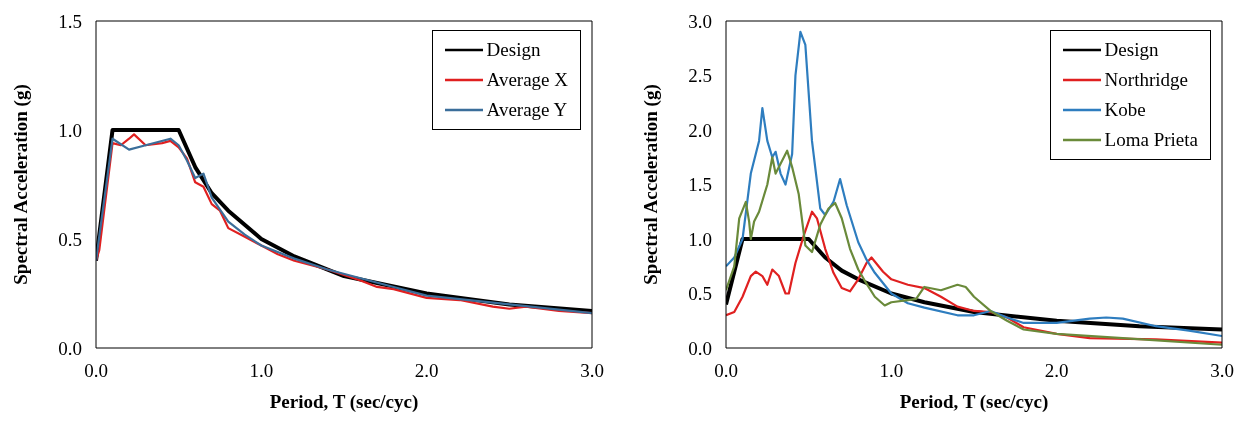 The width and height of the screenshot is (1260, 428). What do you see at coordinates (700, 130) in the screenshot?
I see `y-tick-label: 2.0` at bounding box center [700, 130].